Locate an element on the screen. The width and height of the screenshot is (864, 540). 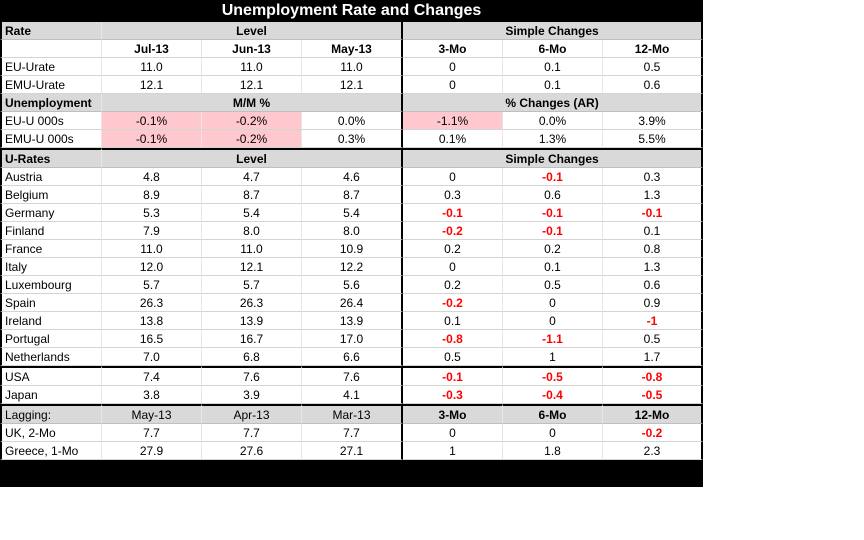
value-cell: 12.0 is located at coordinates (152, 267).